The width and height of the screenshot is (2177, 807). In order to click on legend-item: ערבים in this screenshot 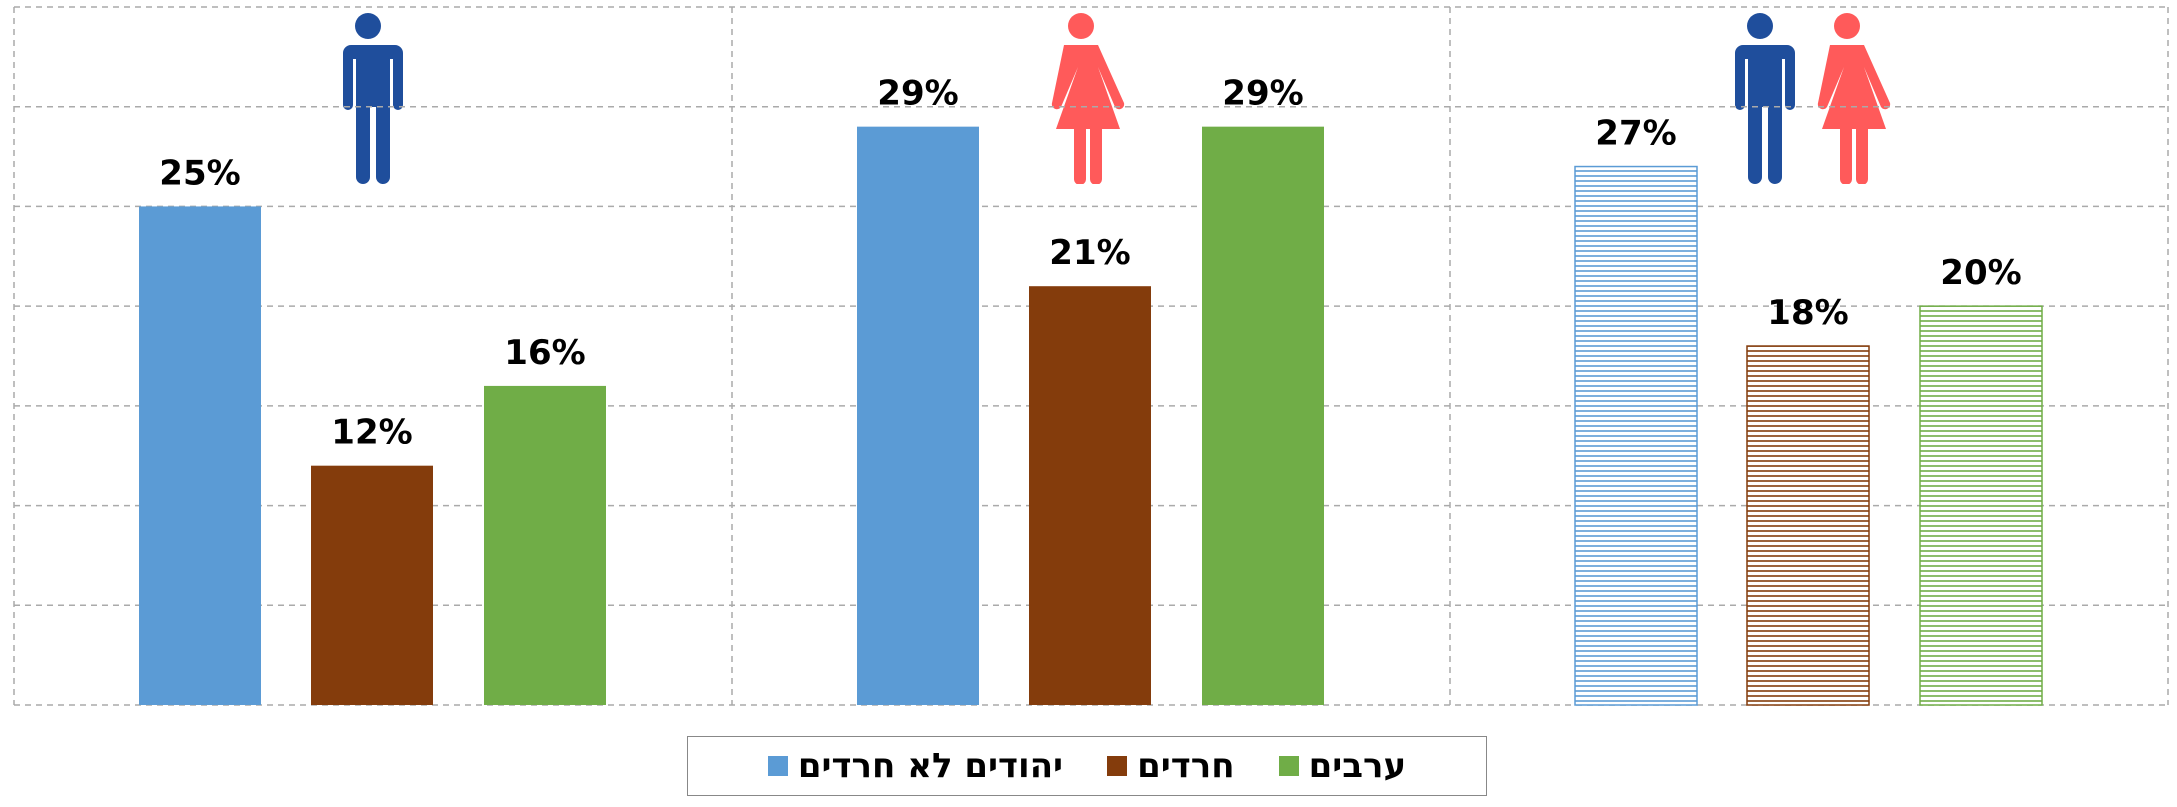, I will do `click(1342, 766)`.